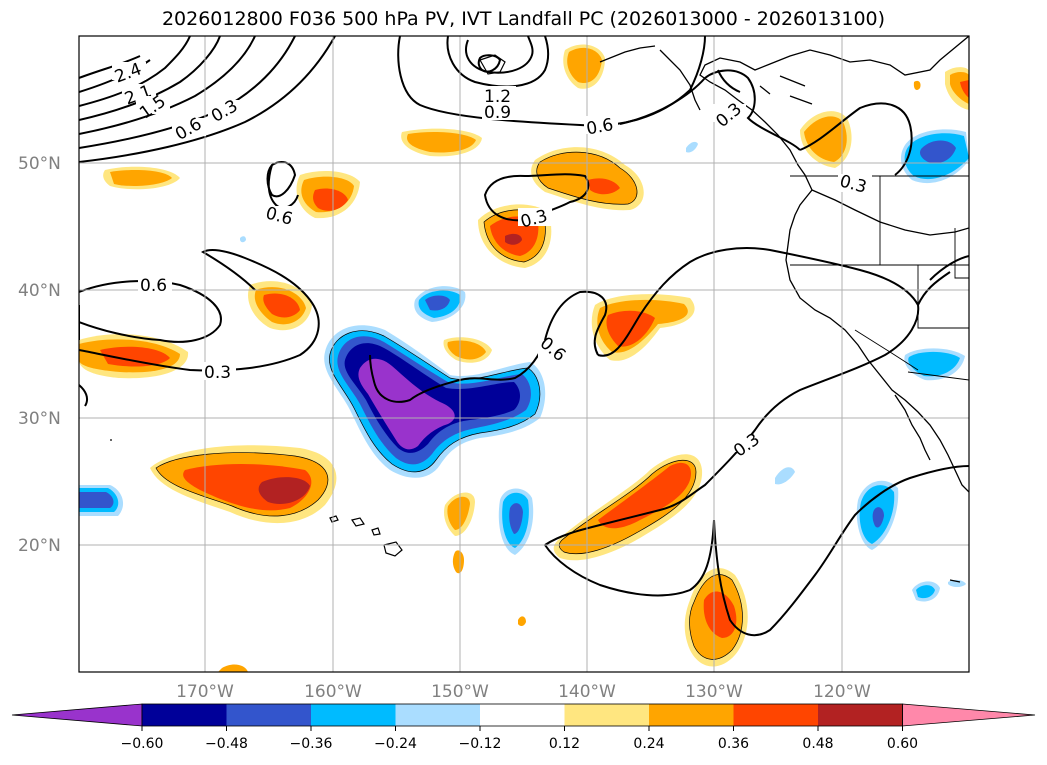  I want to click on colorbar-tick-label: 0.24, so click(648, 744).